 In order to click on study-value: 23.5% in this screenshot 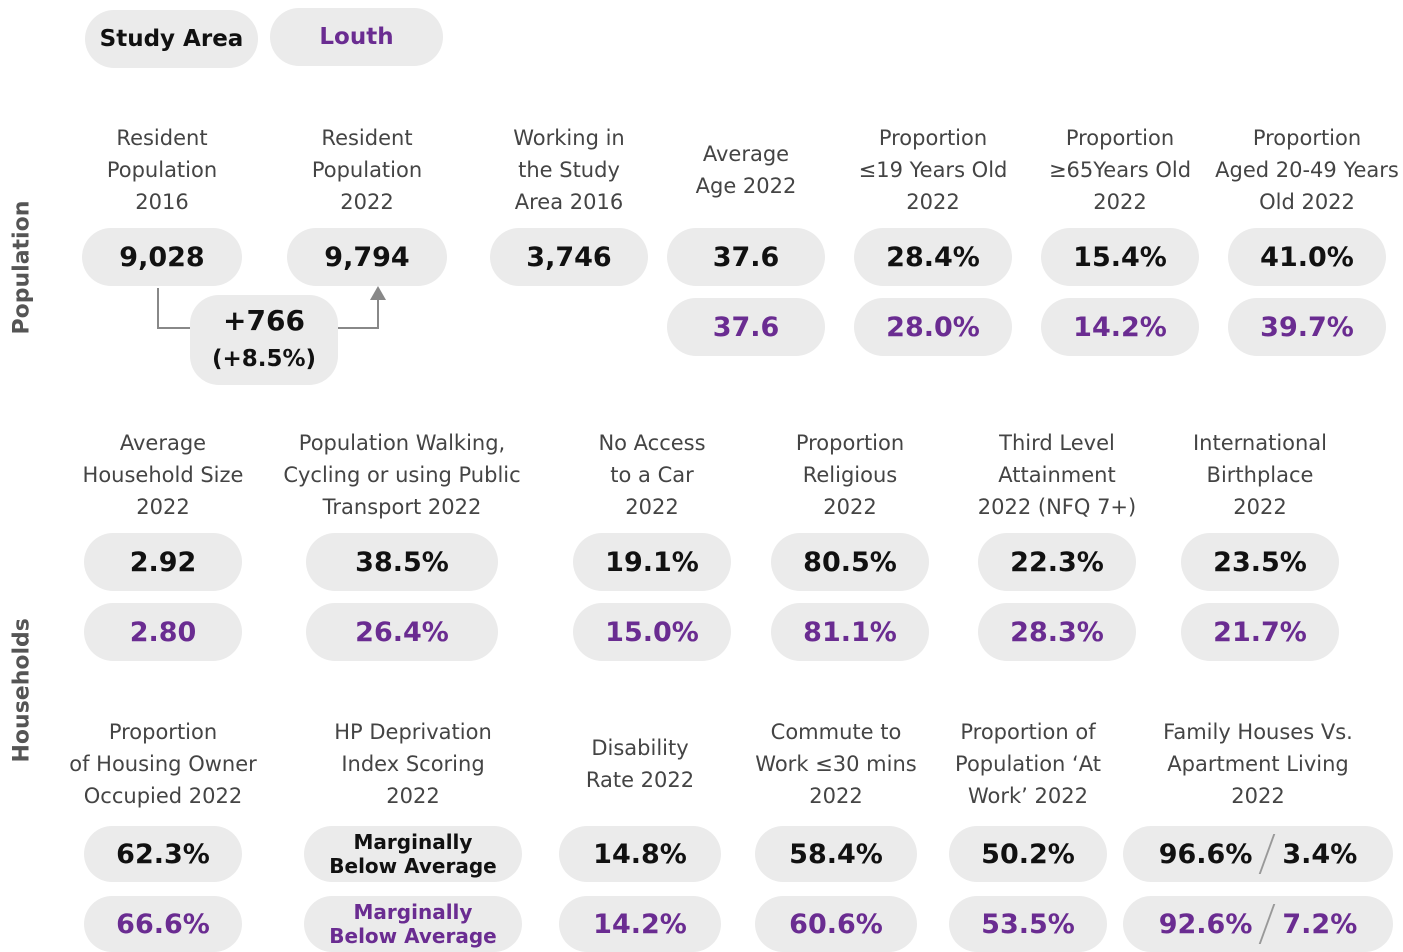, I will do `click(1260, 562)`.